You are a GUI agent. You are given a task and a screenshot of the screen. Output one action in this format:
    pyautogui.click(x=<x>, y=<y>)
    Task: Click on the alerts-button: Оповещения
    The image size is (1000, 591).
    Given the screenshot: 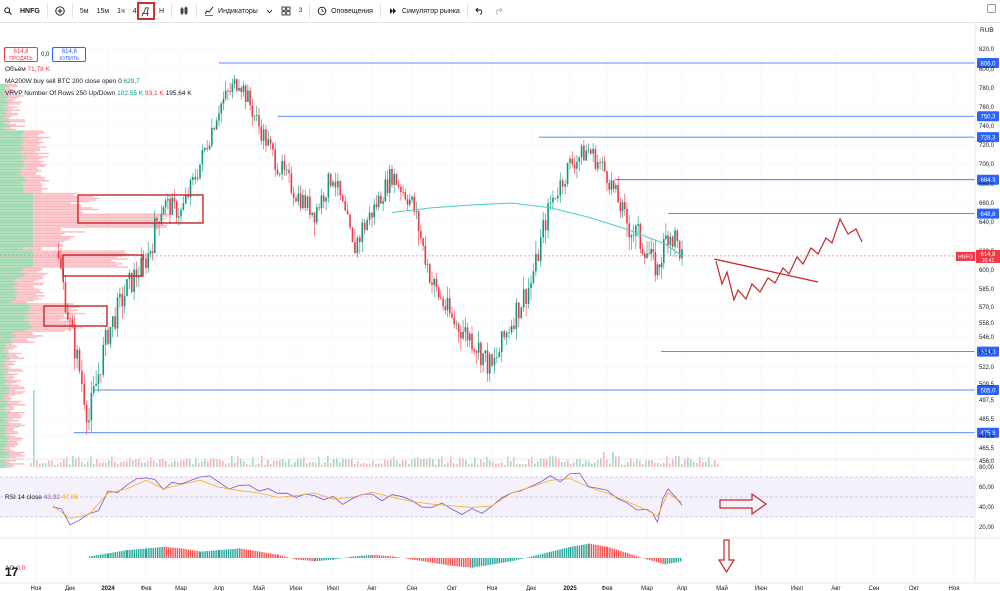 What is the action you would take?
    pyautogui.click(x=352, y=11)
    